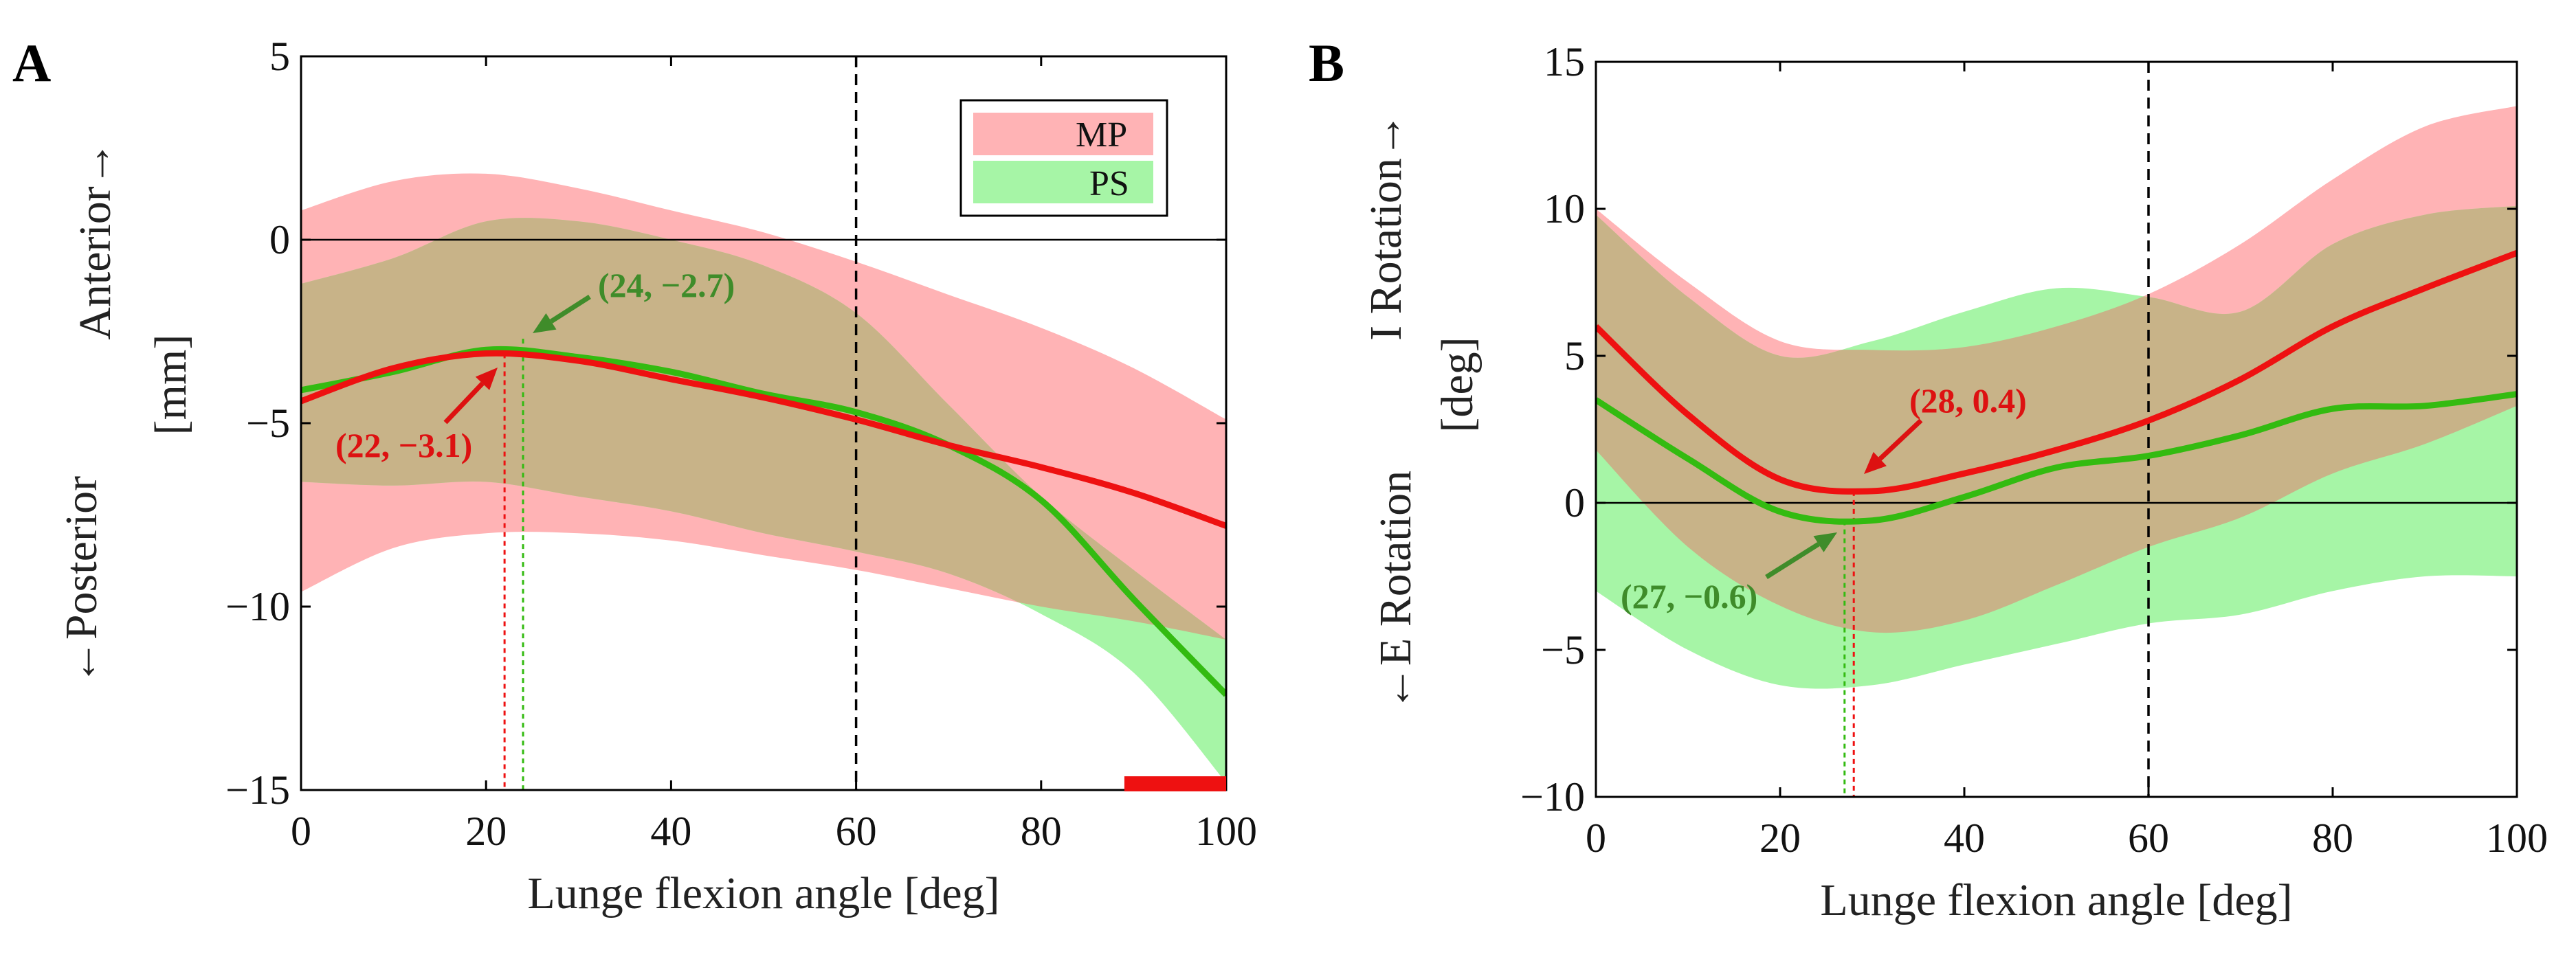 Image resolution: width=2576 pixels, height=970 pixels. What do you see at coordinates (2056, 458) in the screenshot?
I see `line-ps-mean` at bounding box center [2056, 458].